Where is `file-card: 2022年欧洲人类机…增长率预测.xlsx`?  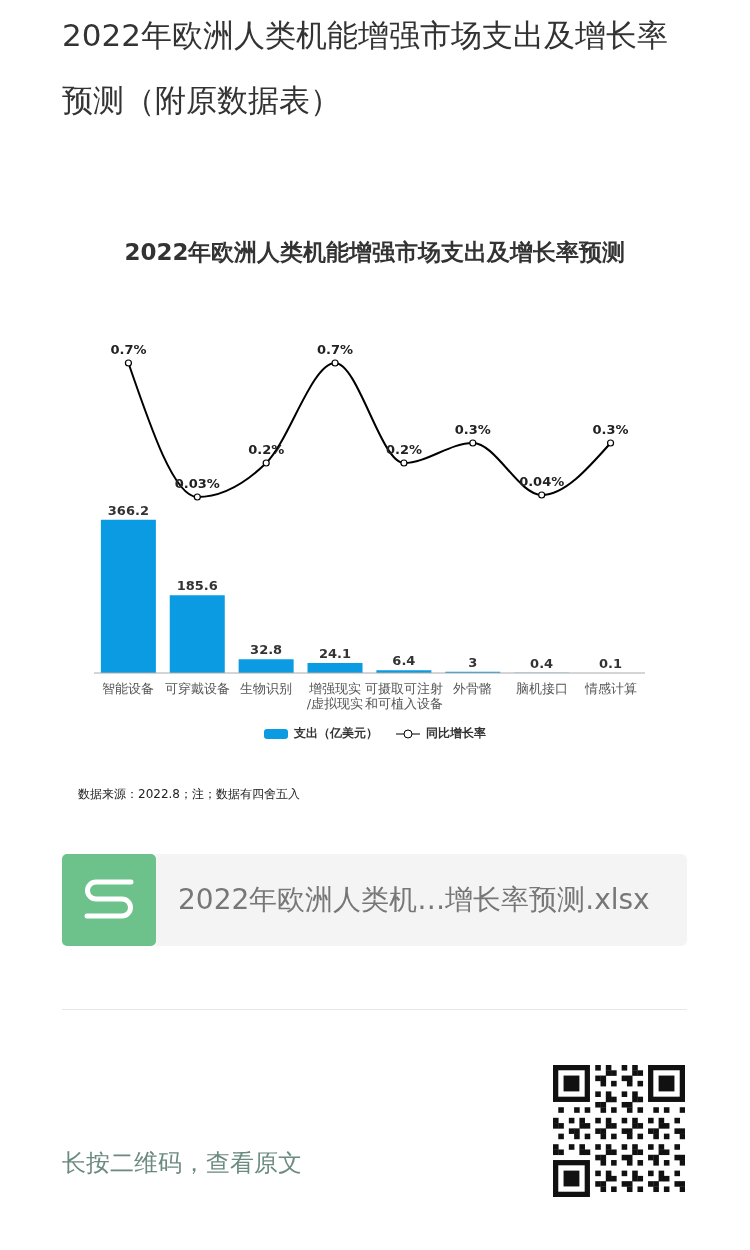 file-card: 2022年欧洲人类机…增长率预测.xlsx is located at coordinates (421, 900).